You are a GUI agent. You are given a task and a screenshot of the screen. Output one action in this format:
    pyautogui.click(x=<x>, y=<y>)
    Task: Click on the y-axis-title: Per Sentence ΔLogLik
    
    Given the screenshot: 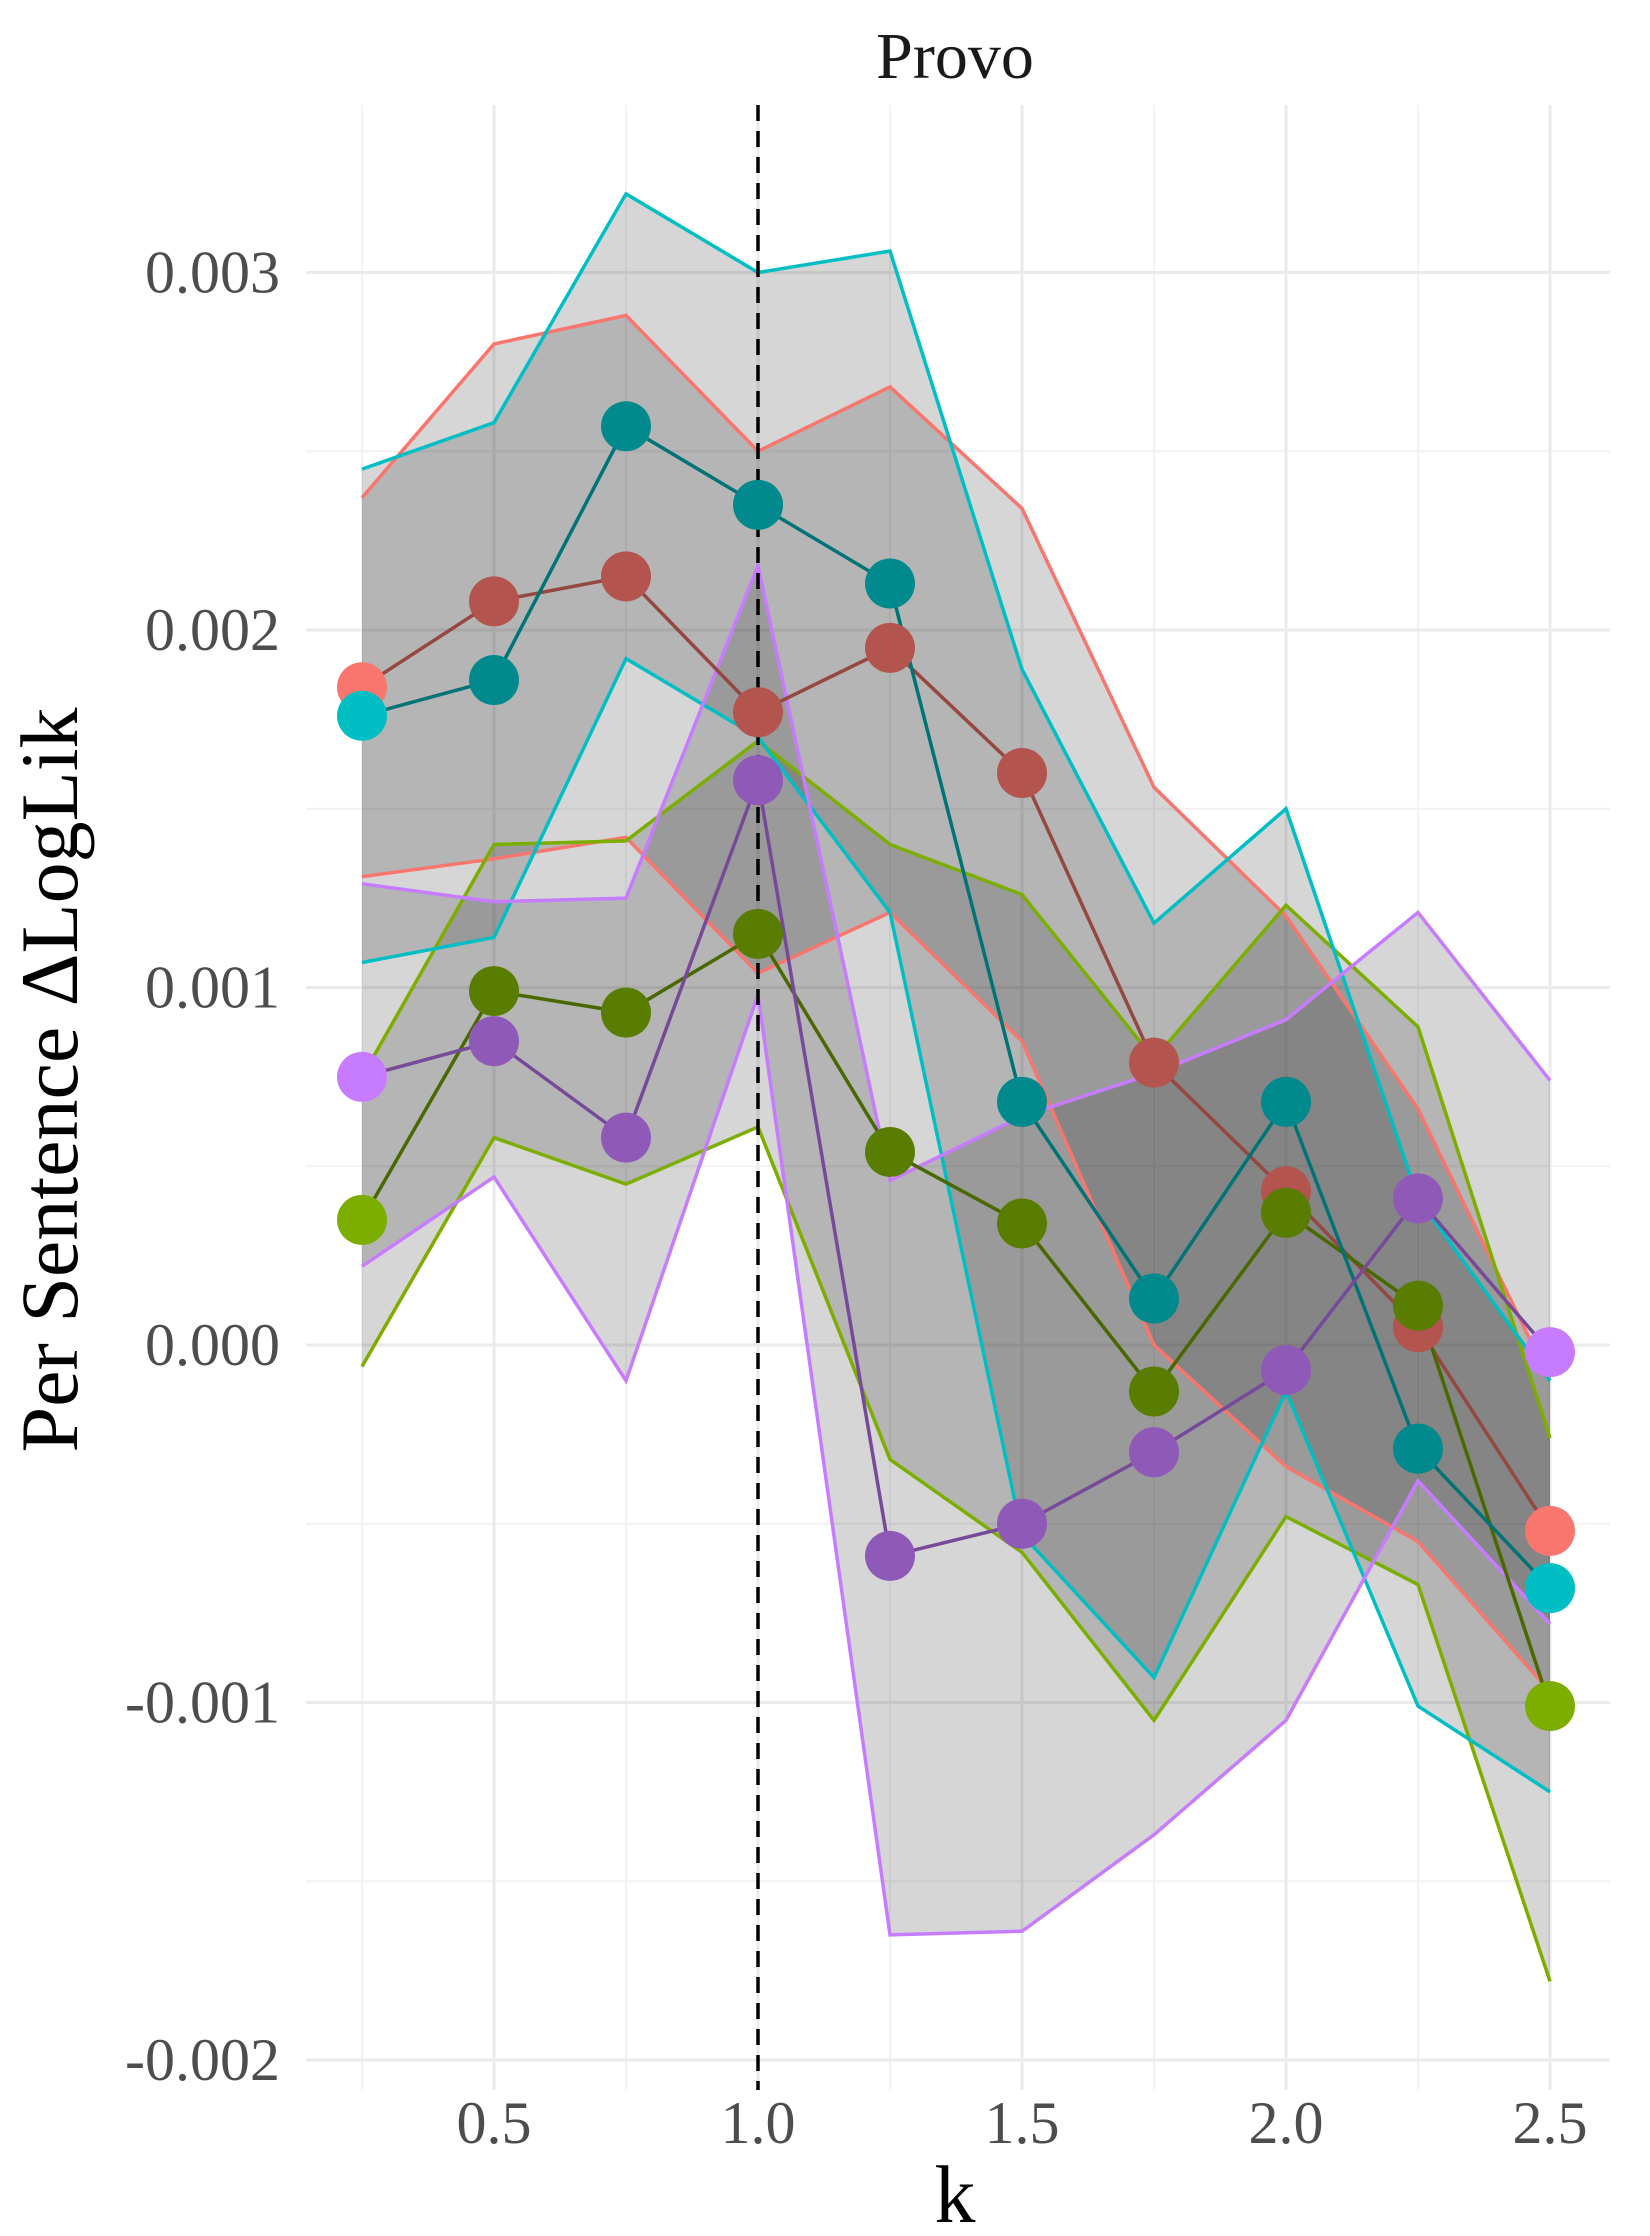 What is the action you would take?
    pyautogui.click(x=49, y=1080)
    